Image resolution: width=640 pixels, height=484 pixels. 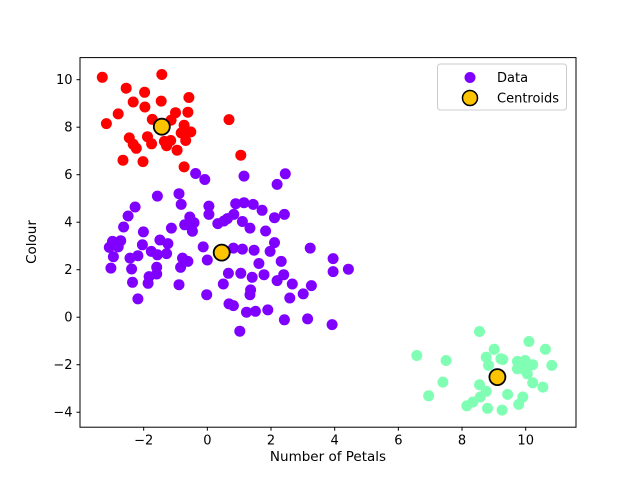 What do you see at coordinates (68, 223) in the screenshot?
I see `y-tick-label: 4` at bounding box center [68, 223].